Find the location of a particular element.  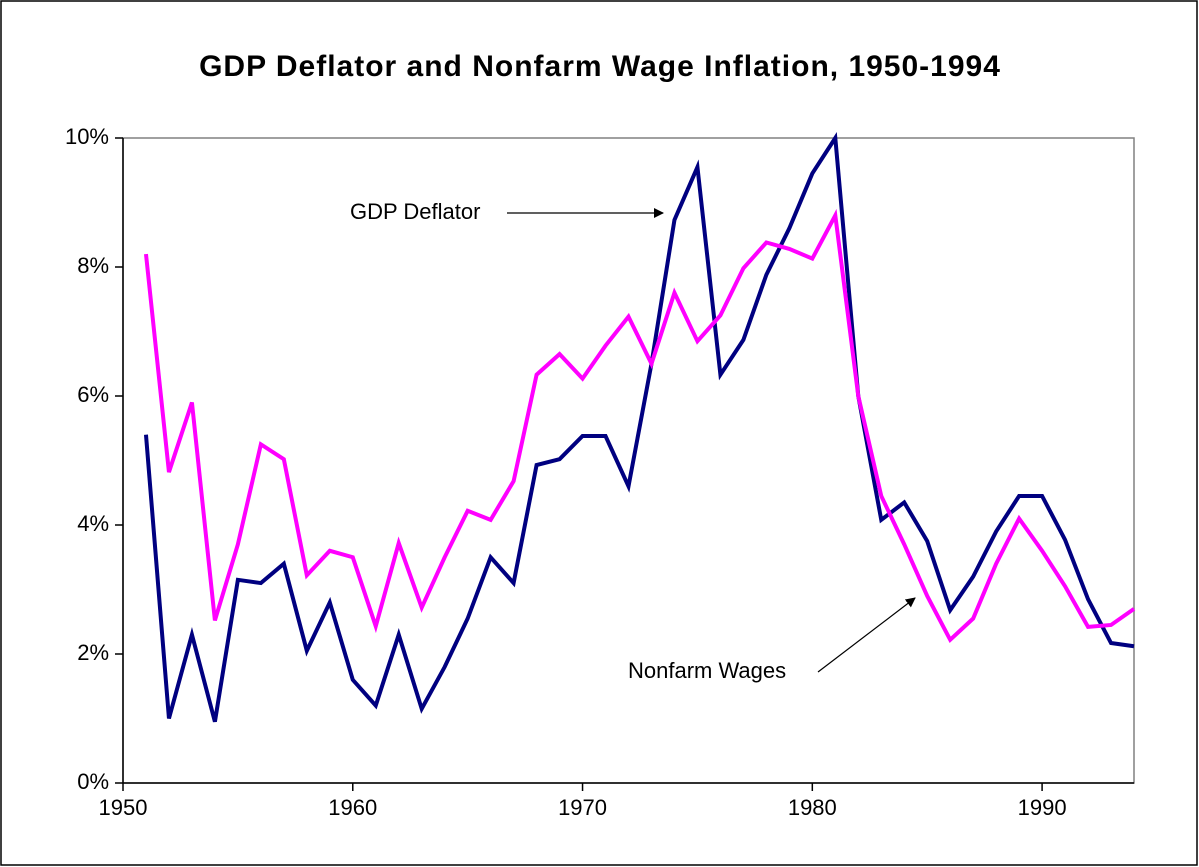

legend-label: GDP Deflator is located at coordinates (415, 211).